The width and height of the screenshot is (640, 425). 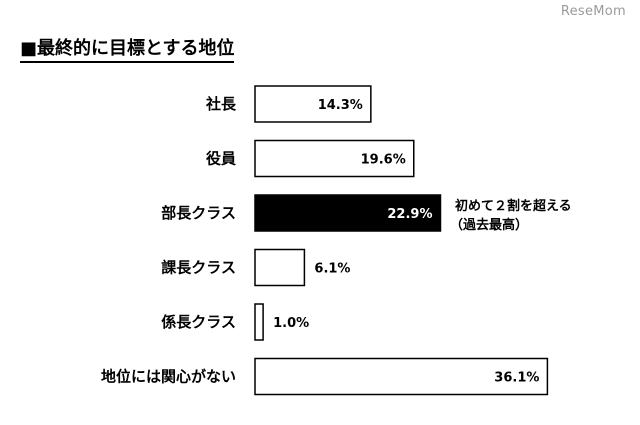 I want to click on value-label-6: 36.1%, so click(x=516, y=378).